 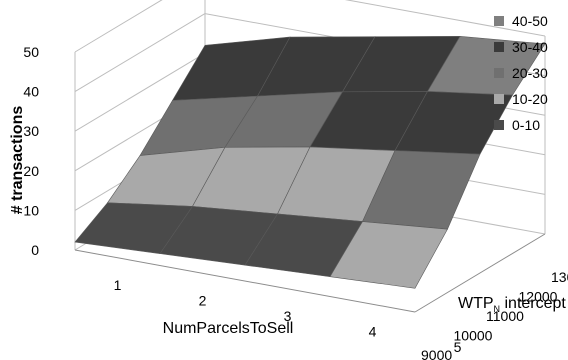 I want to click on x-tick-label: 3, so click(x=288, y=316).